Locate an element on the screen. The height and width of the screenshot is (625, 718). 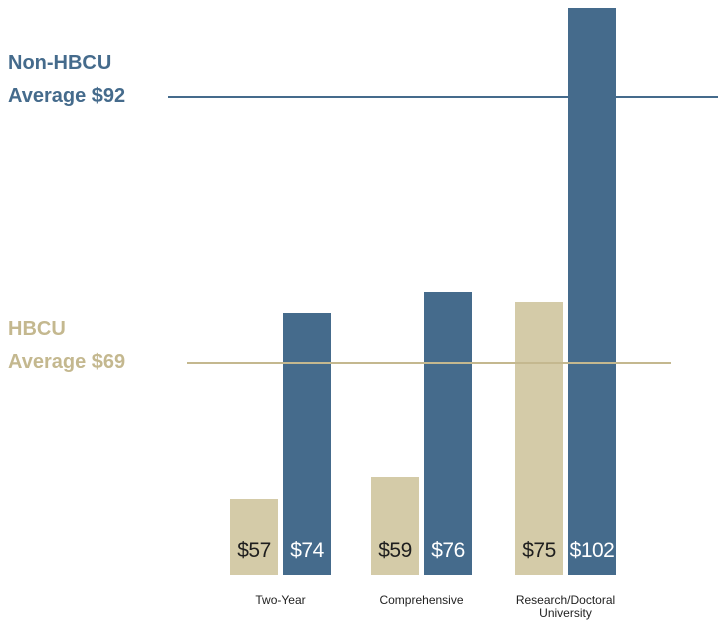
value-label: $75 is located at coordinates (539, 550).